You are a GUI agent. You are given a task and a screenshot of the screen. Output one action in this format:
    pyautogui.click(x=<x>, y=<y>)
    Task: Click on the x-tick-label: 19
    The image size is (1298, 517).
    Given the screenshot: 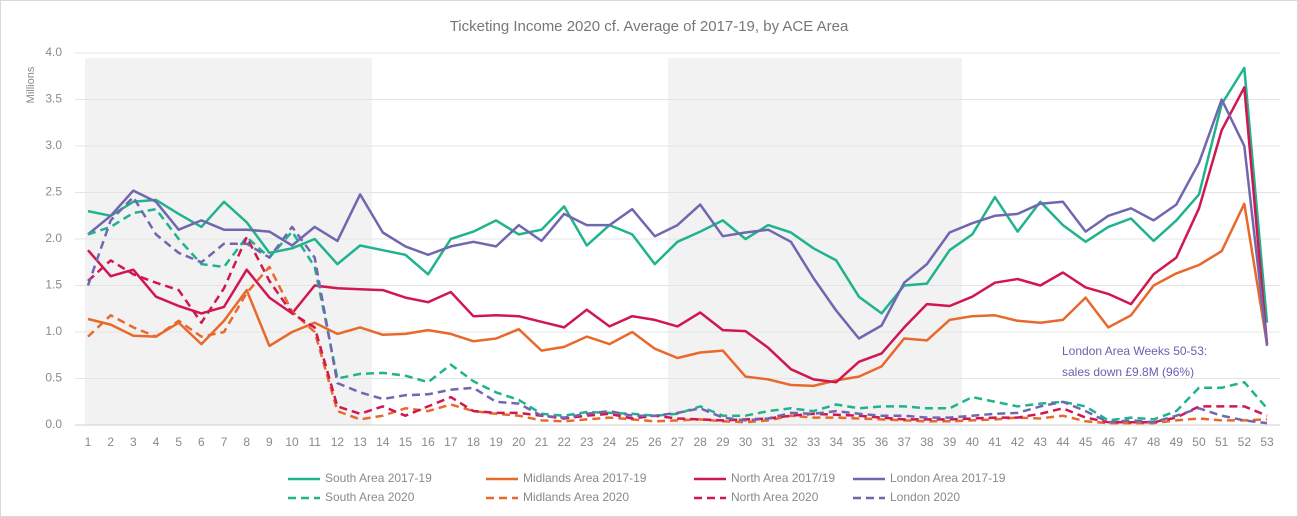 What is the action you would take?
    pyautogui.click(x=496, y=442)
    